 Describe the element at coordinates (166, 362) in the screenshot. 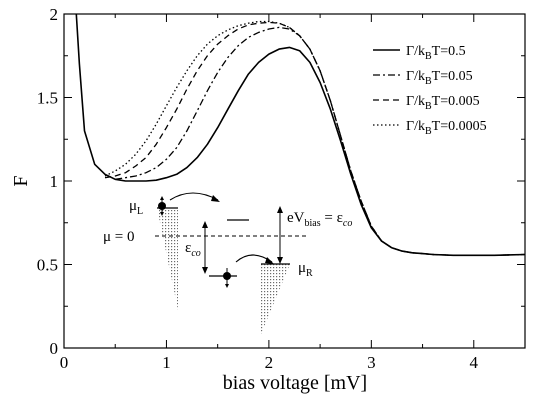

I see `x-tick-label-1: 1` at that location.